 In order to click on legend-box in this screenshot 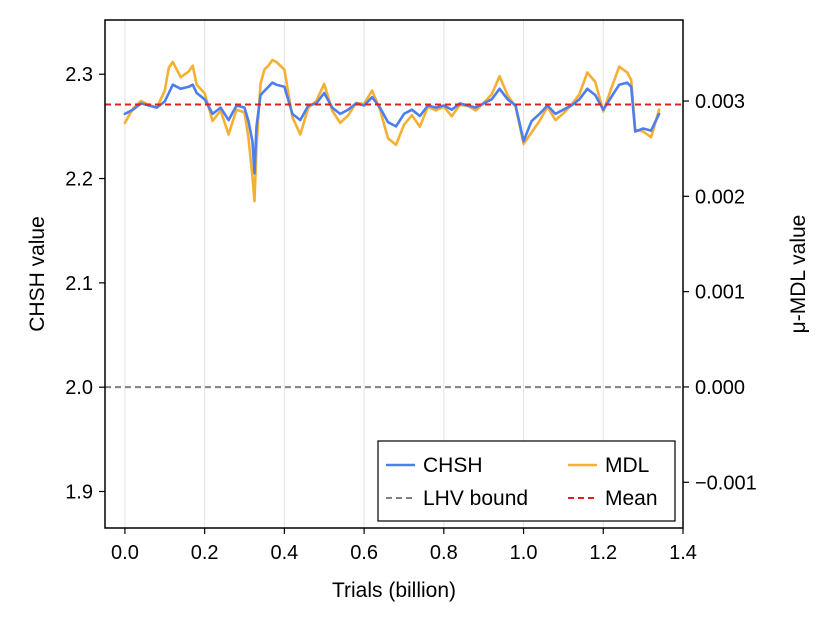, I will do `click(526, 481)`.